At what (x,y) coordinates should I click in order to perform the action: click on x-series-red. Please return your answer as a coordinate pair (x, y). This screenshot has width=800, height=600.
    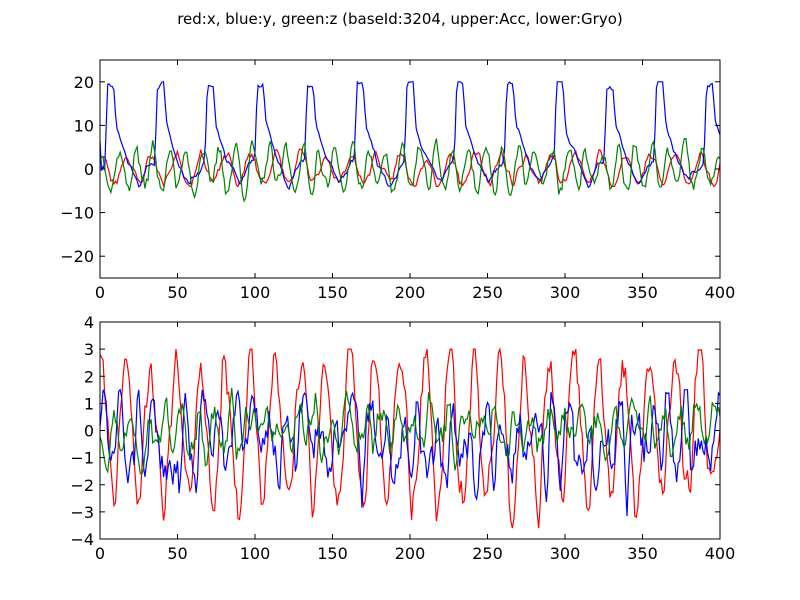
    Looking at the image, I should click on (410, 168).